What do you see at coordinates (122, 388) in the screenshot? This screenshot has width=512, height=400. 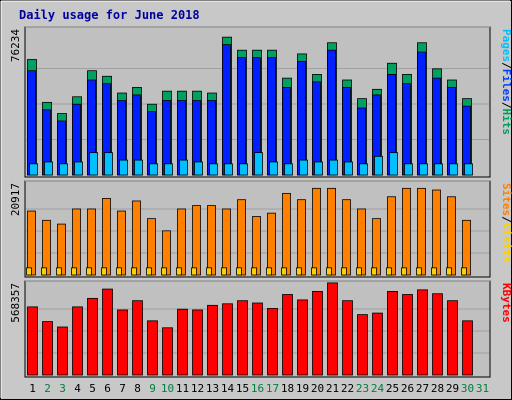 I see `x-tick-label: 7` at bounding box center [122, 388].